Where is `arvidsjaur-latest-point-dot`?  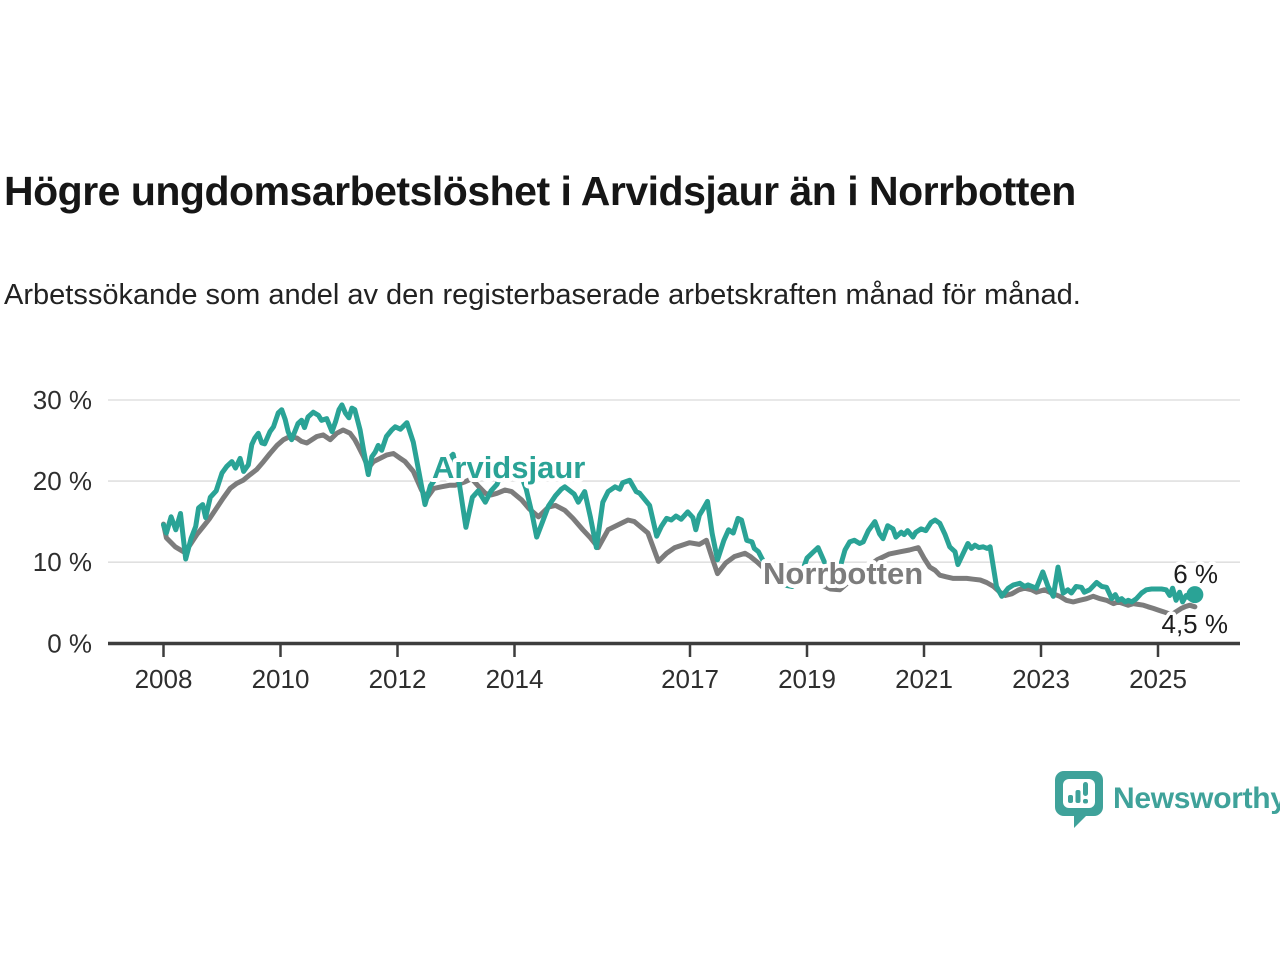 arvidsjaur-latest-point-dot is located at coordinates (1195, 595).